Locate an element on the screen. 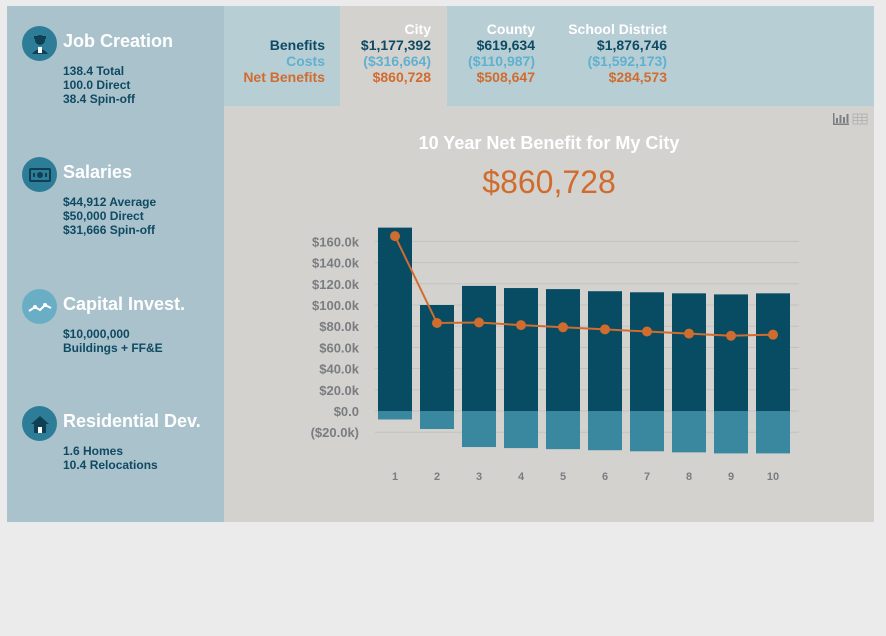 The width and height of the screenshot is (886, 636). row-label-net-benefits: Net Benefits is located at coordinates (284, 77).